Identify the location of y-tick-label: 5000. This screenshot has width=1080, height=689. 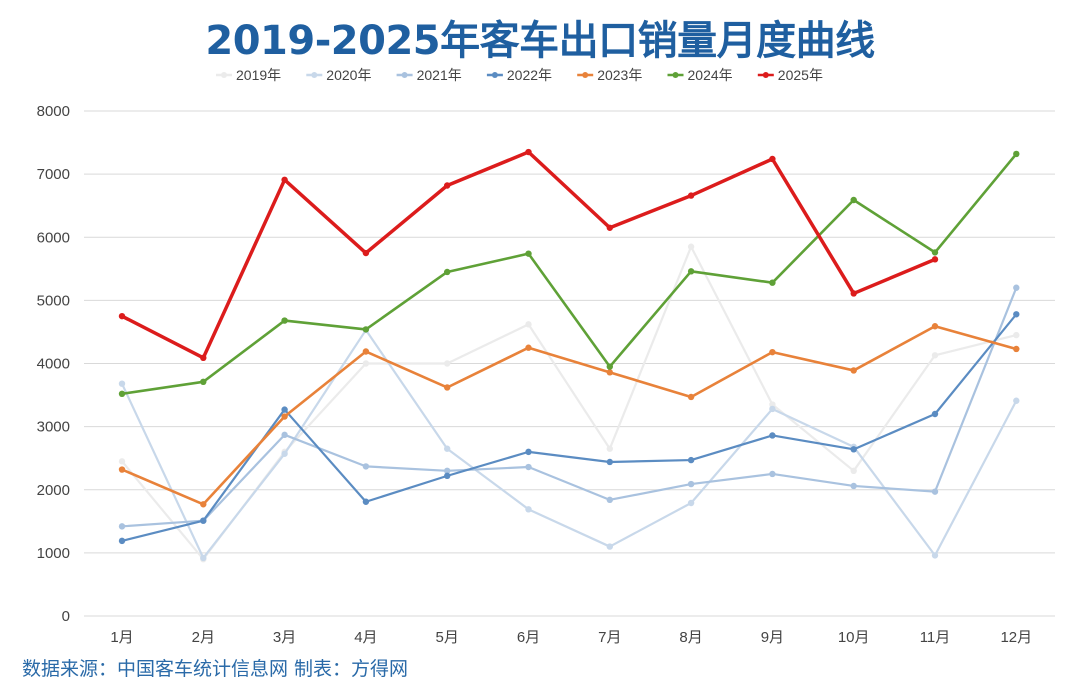
(53, 300).